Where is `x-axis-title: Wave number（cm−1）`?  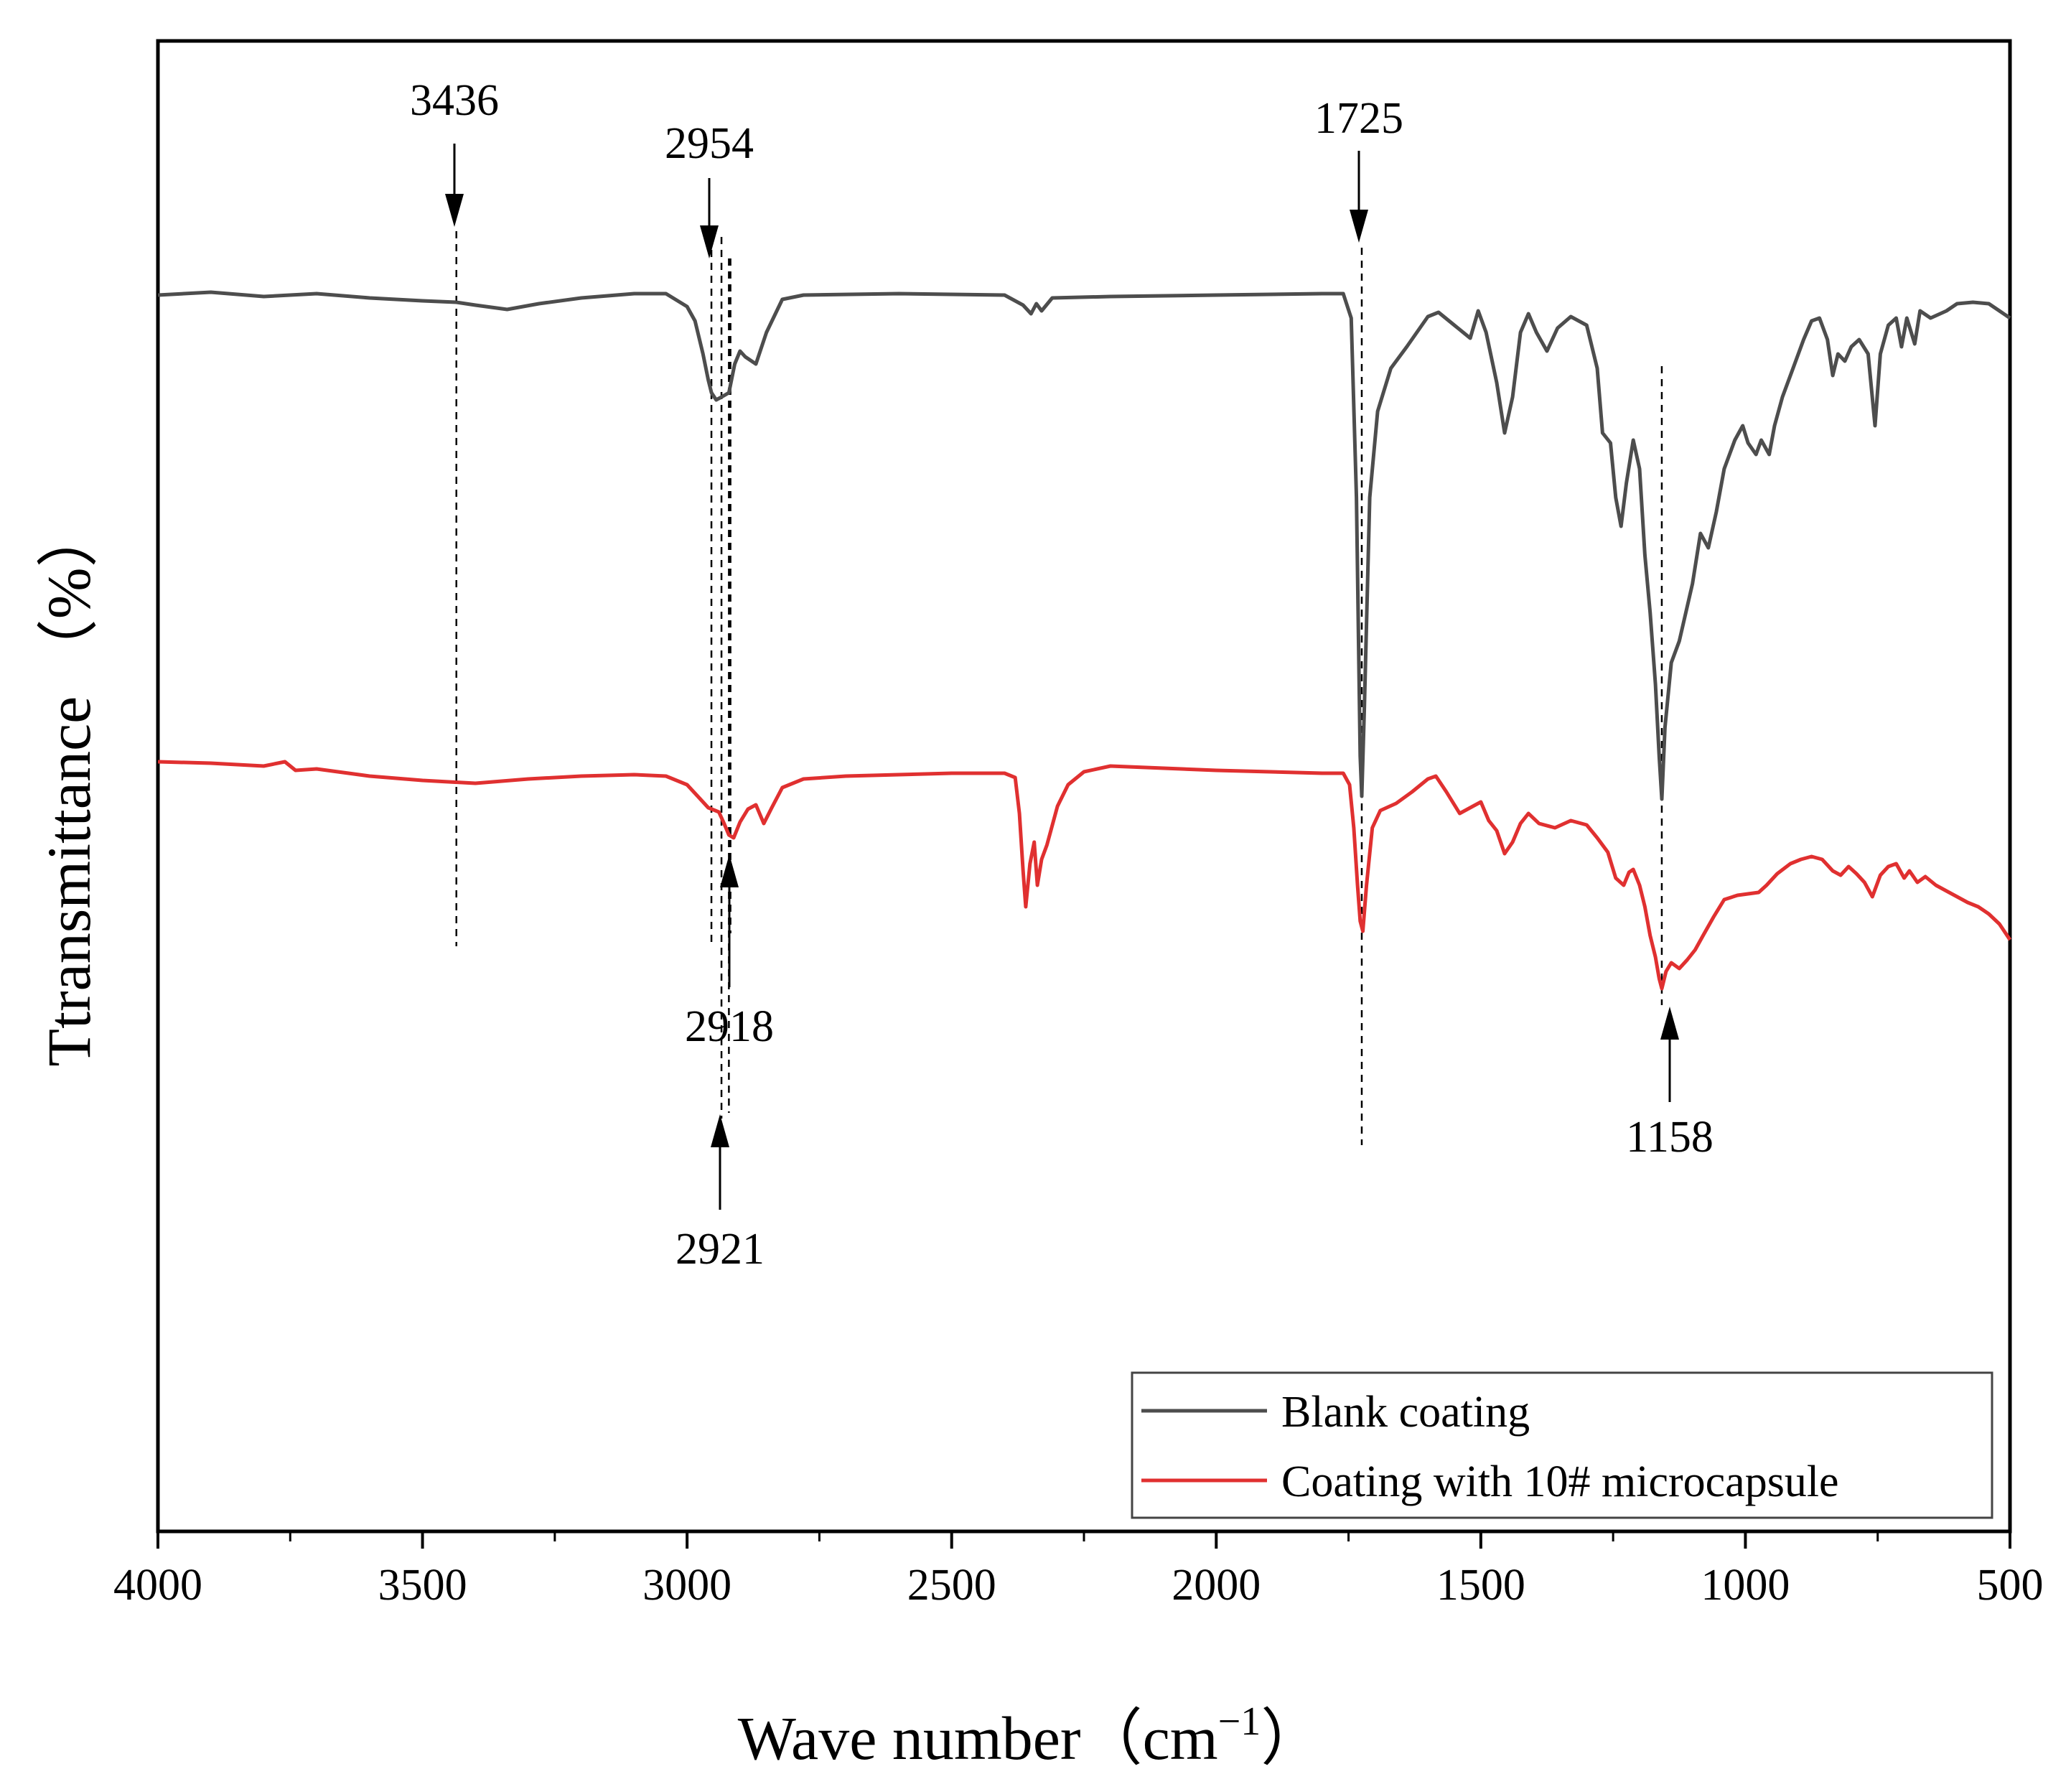
x-axis-title: Wave number（cm−1） is located at coordinates (1030, 1736).